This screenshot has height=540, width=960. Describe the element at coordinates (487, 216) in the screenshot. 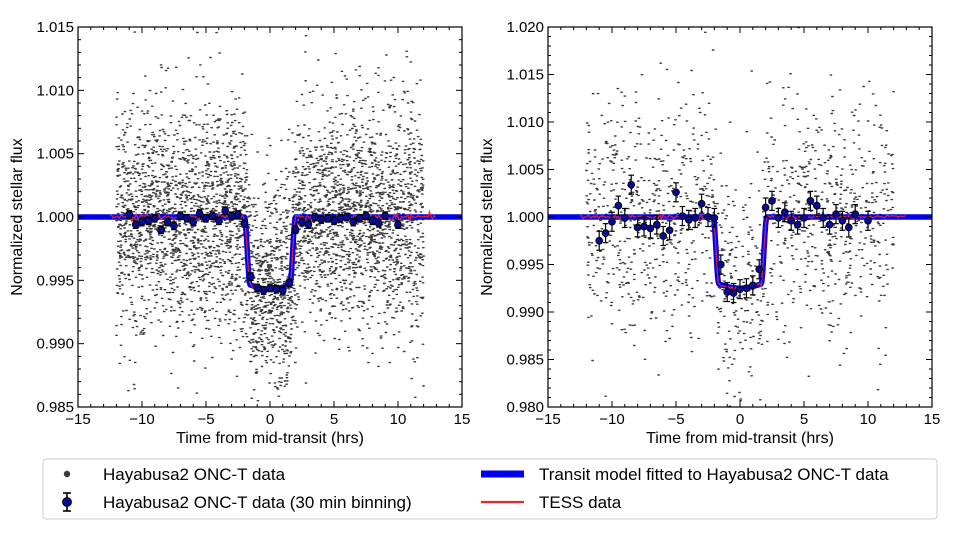

I see `right-ylabel: Normalized stellar flux` at that location.